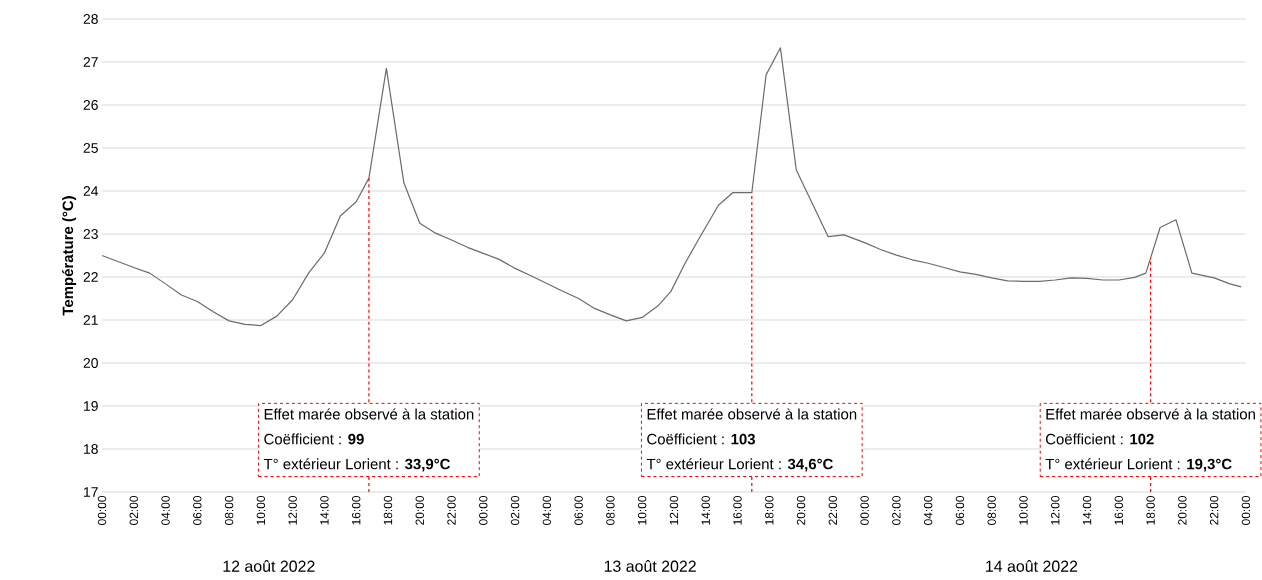 Image resolution: width=1262 pixels, height=580 pixels. Describe the element at coordinates (91, 449) in the screenshot. I see `y-tick-label: 18` at that location.